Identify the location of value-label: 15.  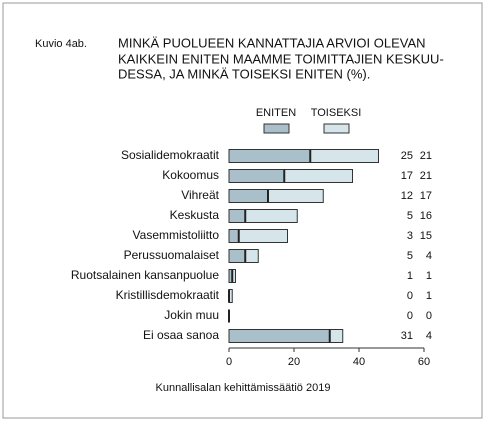
(426, 236).